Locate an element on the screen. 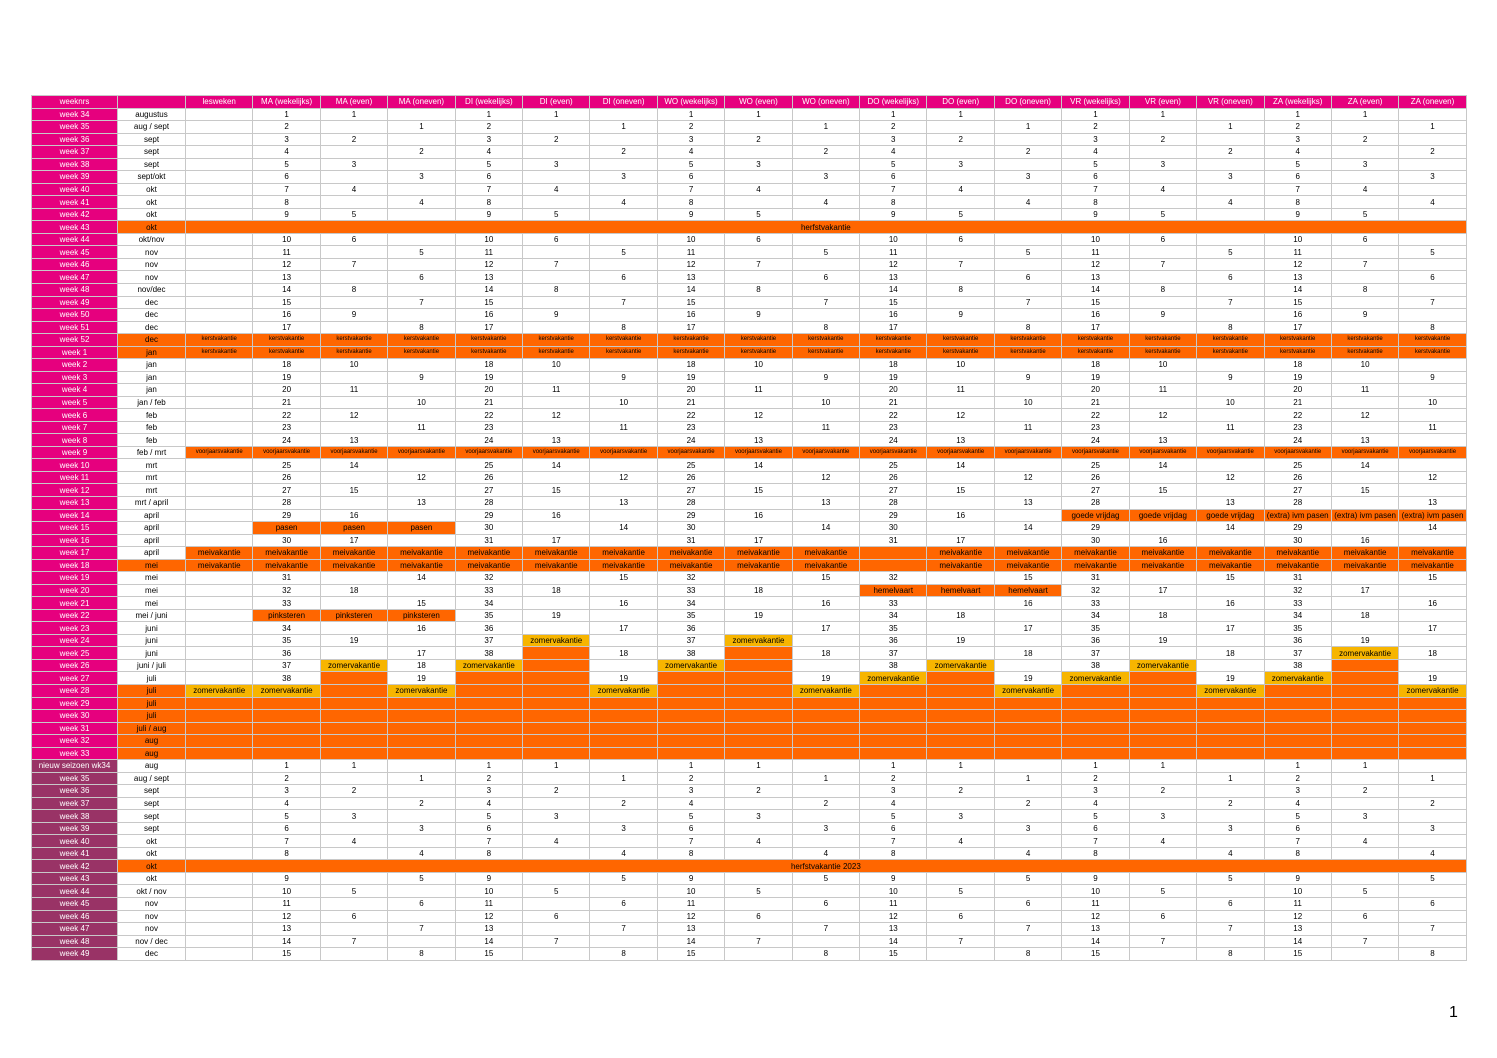  vacation-cell: pasen is located at coordinates (421, 528).